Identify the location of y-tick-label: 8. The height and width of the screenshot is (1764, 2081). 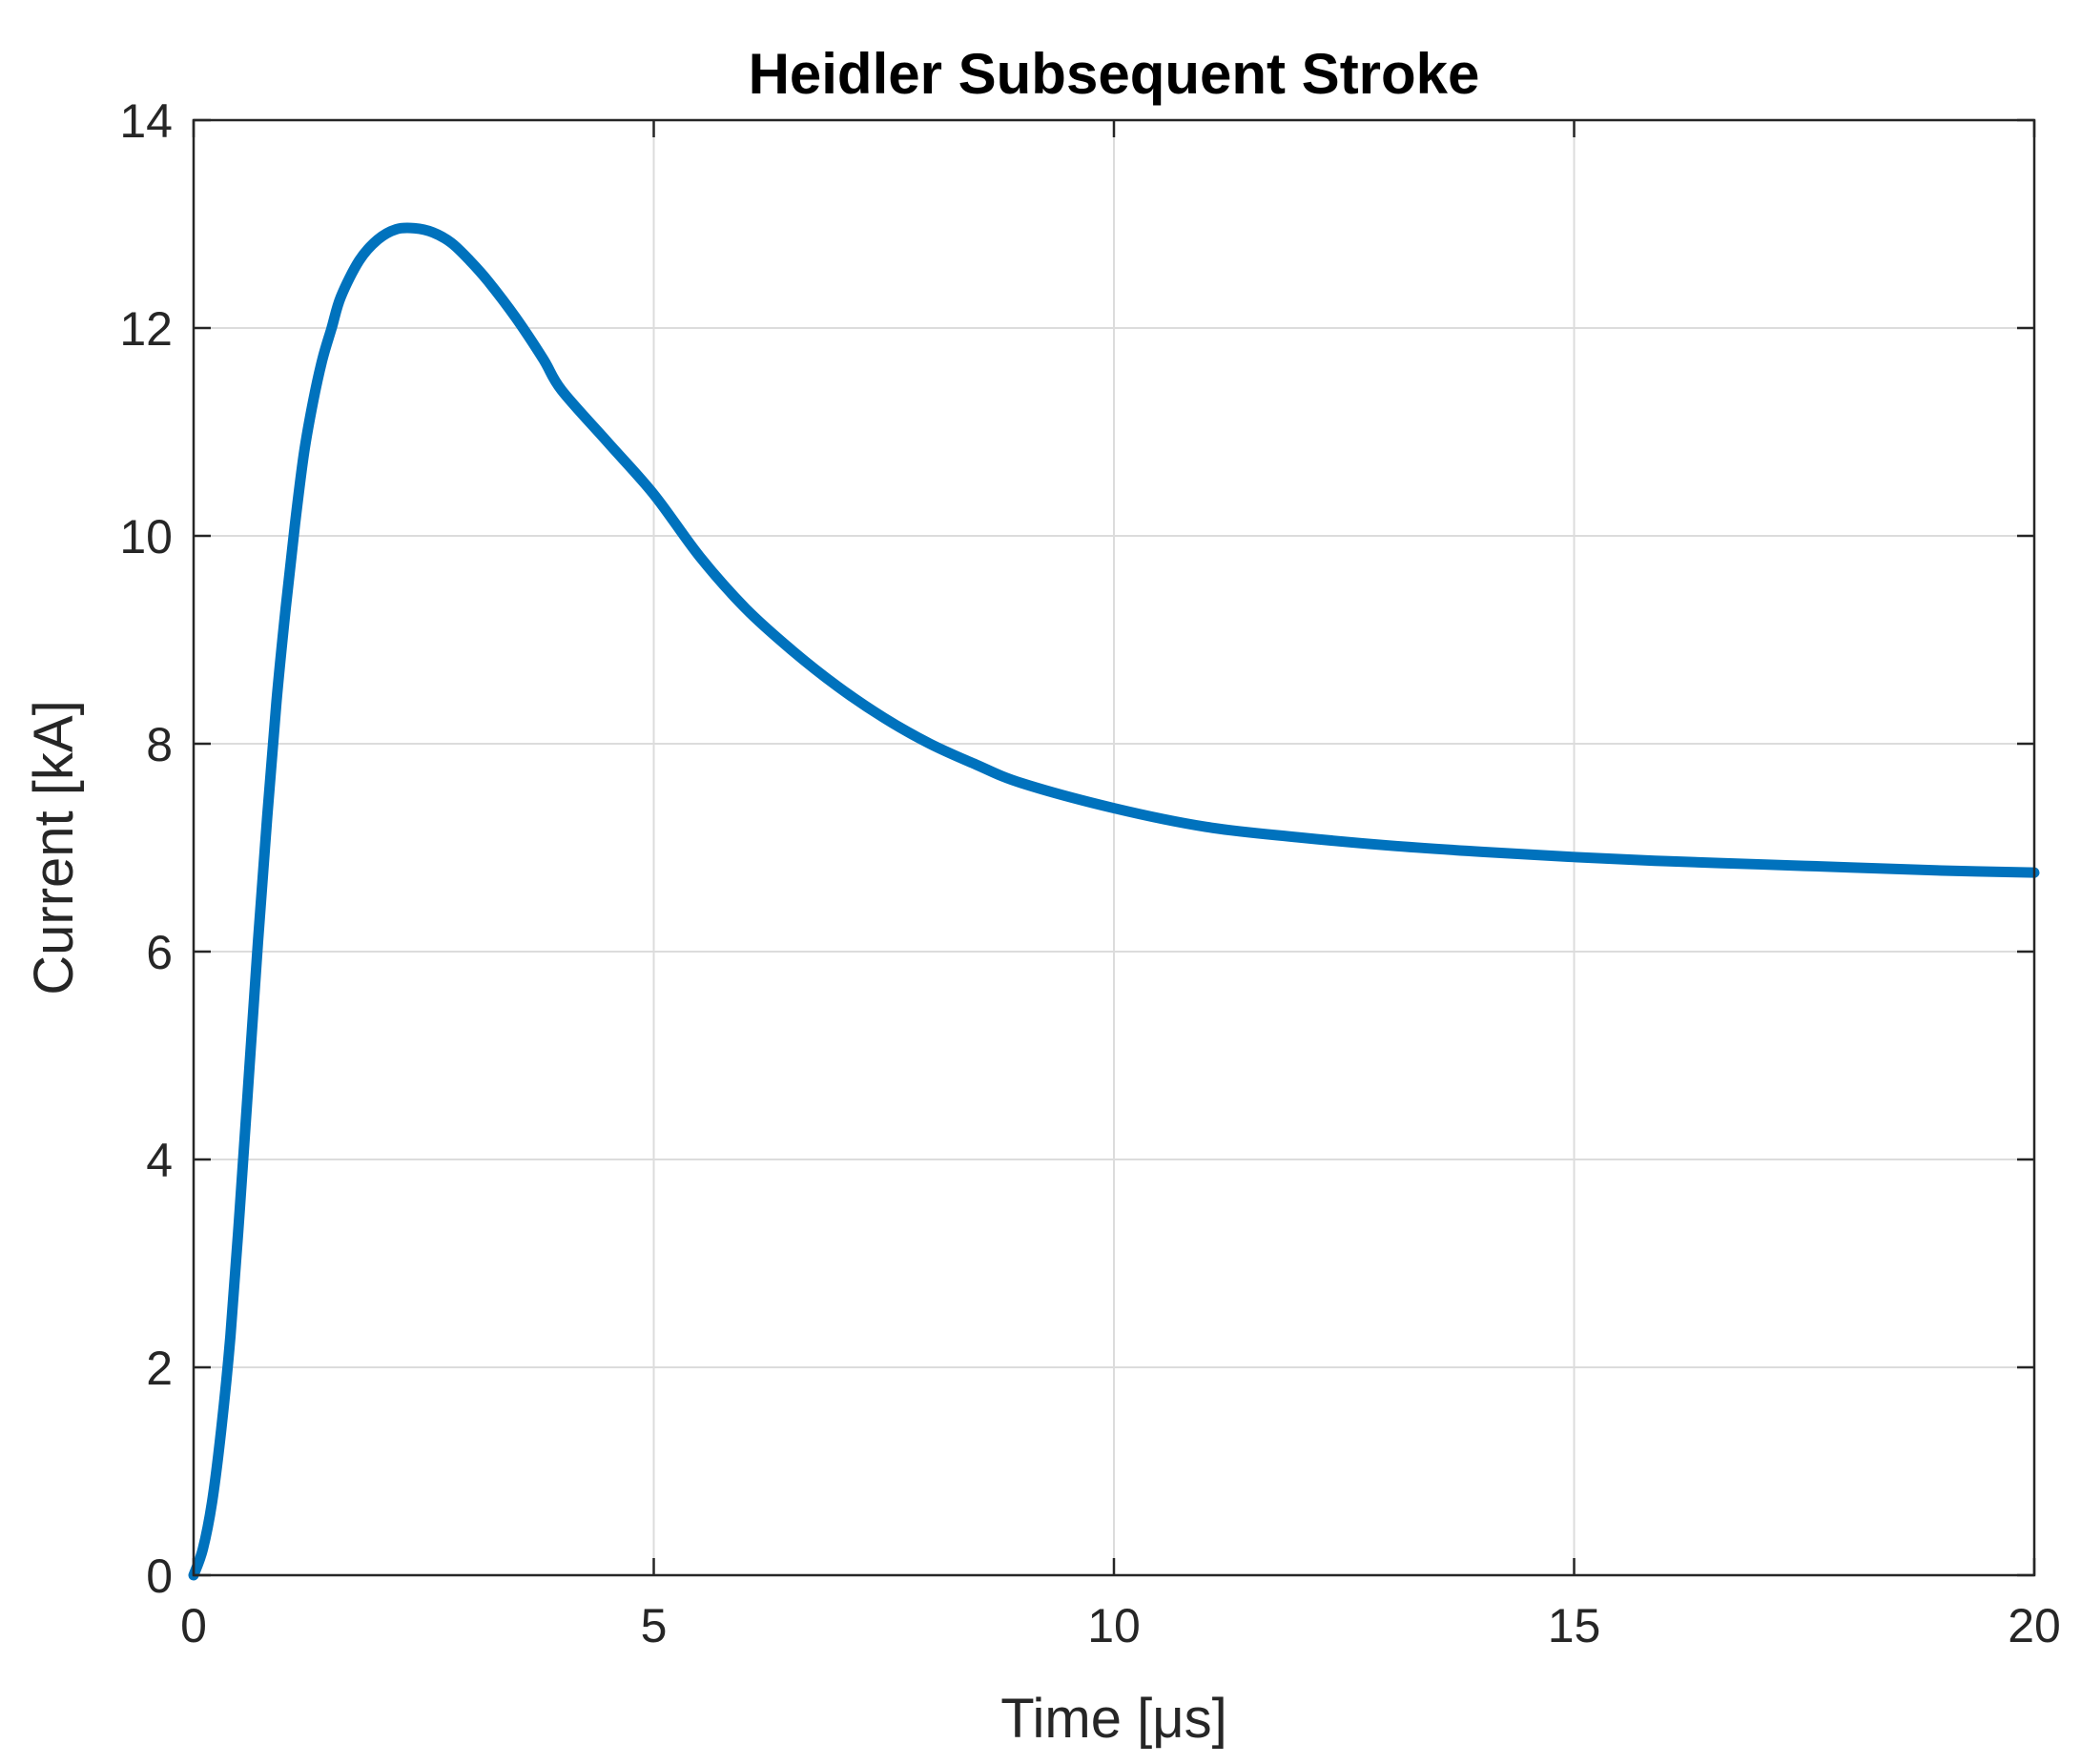
(159, 744).